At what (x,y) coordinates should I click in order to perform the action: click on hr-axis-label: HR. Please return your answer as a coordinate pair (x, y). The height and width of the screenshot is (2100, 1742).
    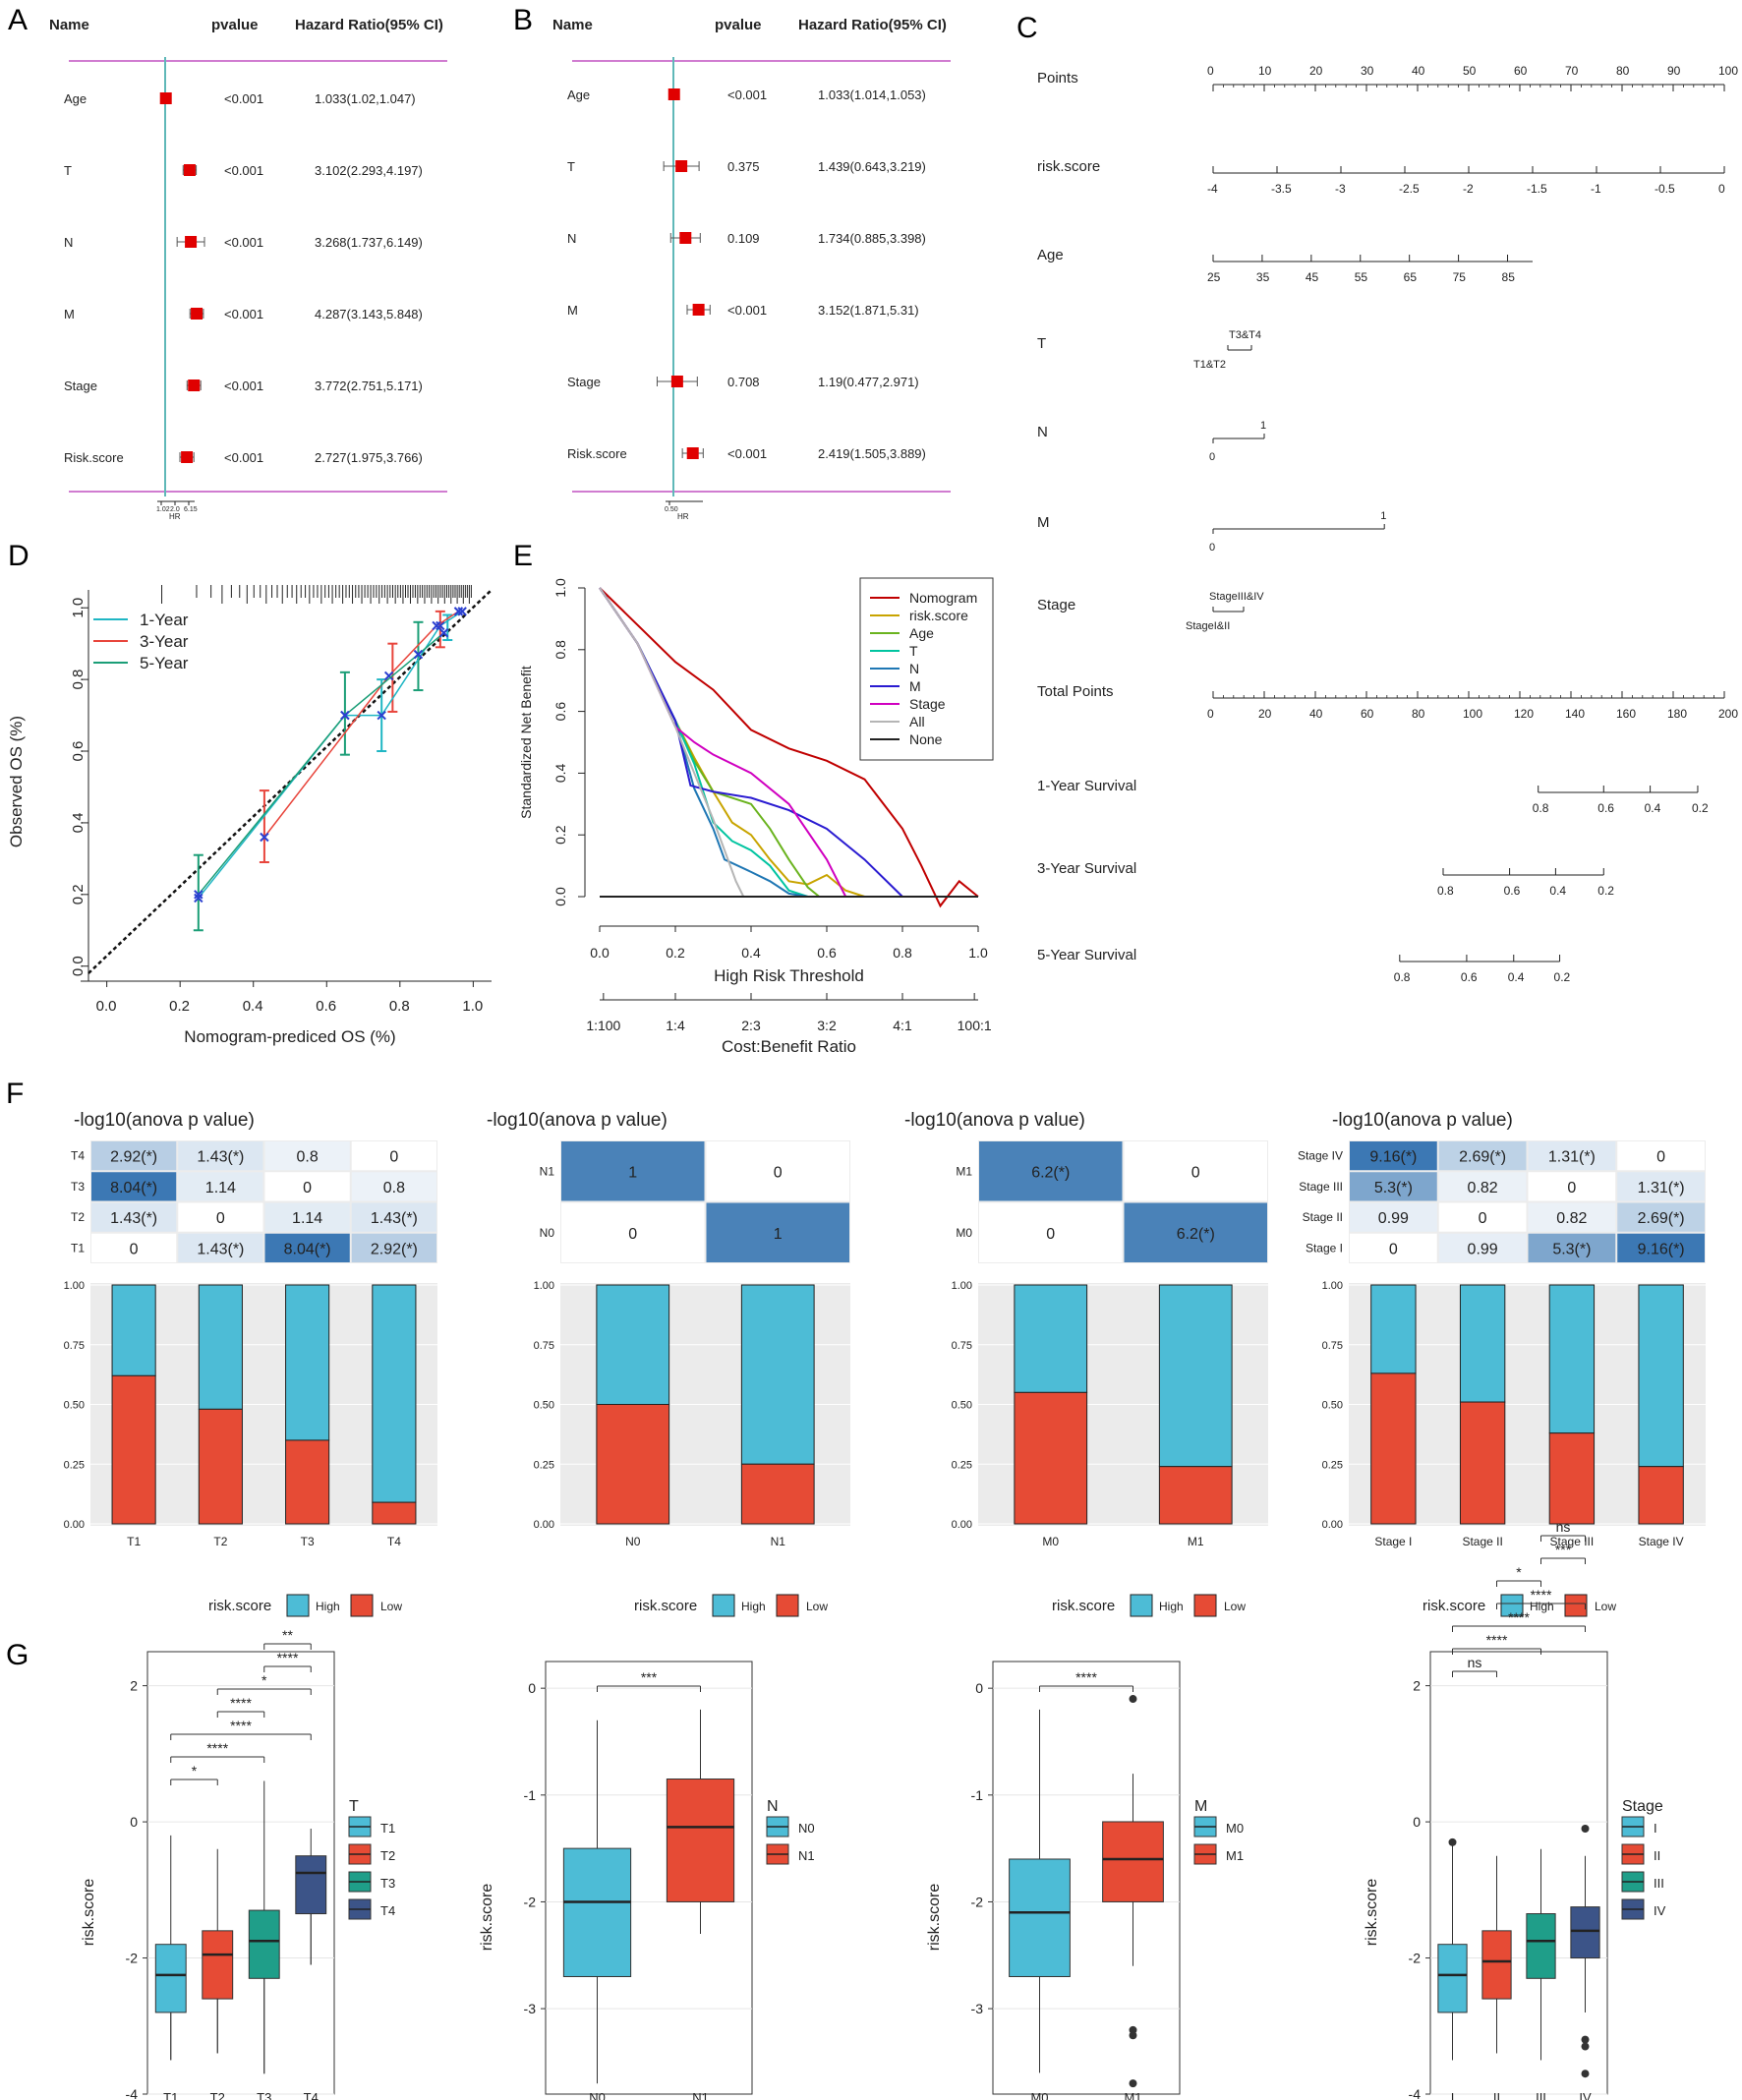
    Looking at the image, I should click on (683, 516).